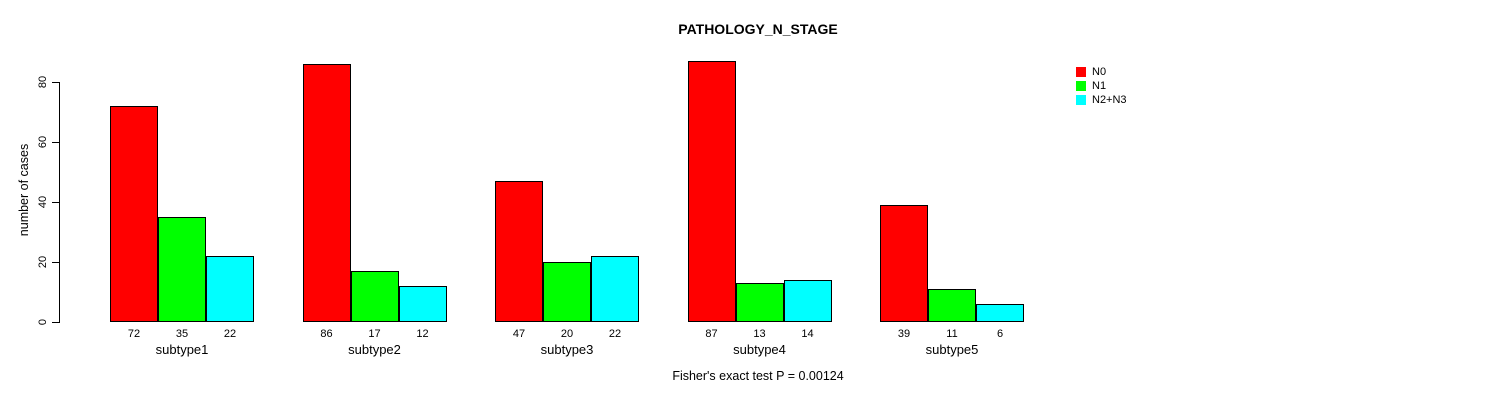 The image size is (1490, 400). I want to click on legend-label: N1, so click(1099, 86).